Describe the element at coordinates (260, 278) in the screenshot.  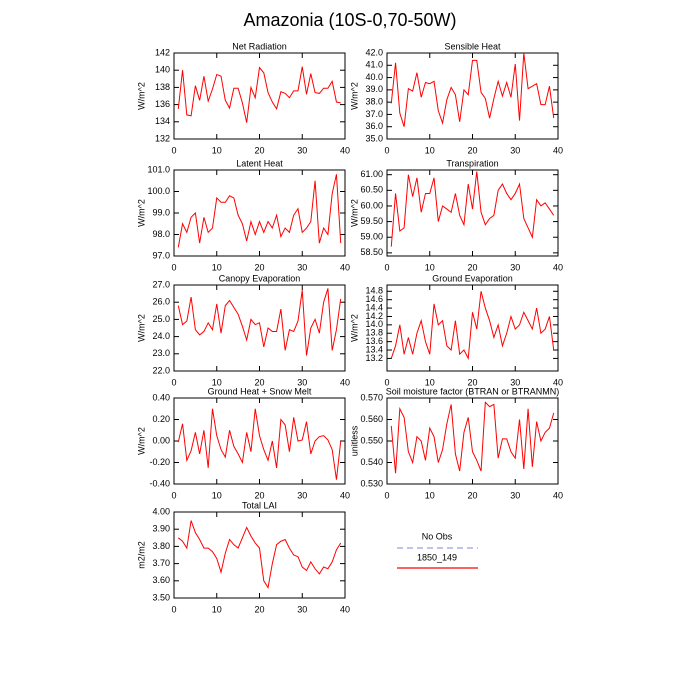
I see `panel-title: Canopy Evaporation` at that location.